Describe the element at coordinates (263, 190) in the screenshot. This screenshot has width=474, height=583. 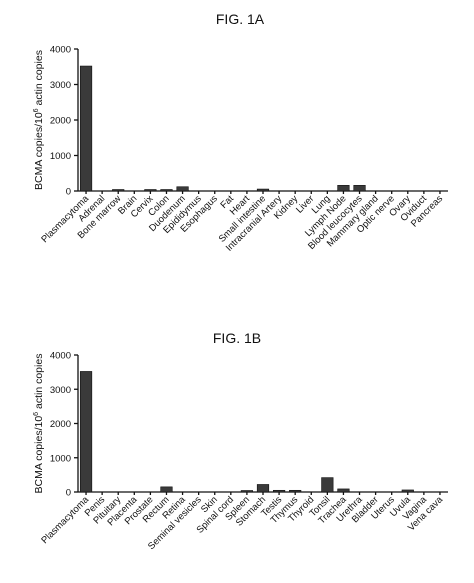
I see `bar-small-intestine` at that location.